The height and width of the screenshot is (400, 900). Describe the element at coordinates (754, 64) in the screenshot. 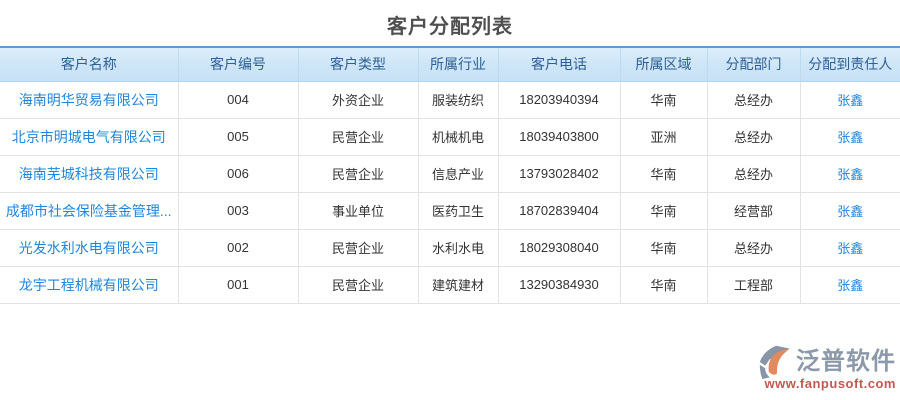

I see `col-header-department: 分配部门` at that location.